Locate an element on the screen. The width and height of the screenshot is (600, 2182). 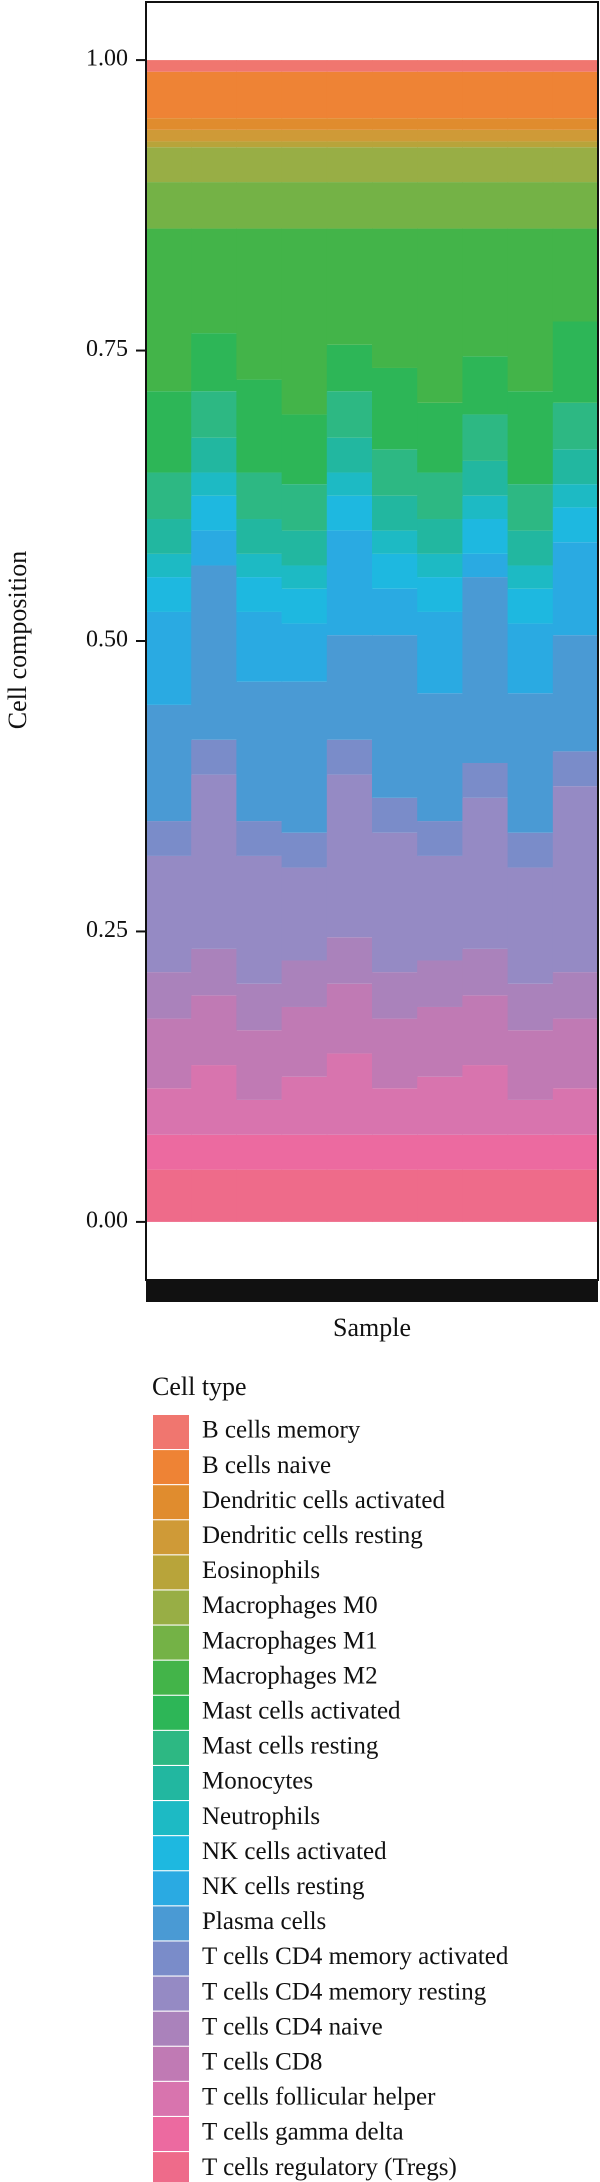
y-tick-label: 0.75 is located at coordinates (107, 349).